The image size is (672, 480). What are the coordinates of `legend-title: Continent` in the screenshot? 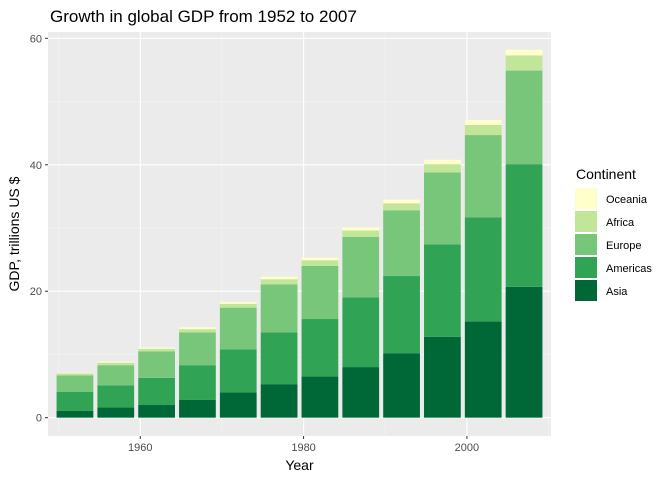 It's located at (606, 174).